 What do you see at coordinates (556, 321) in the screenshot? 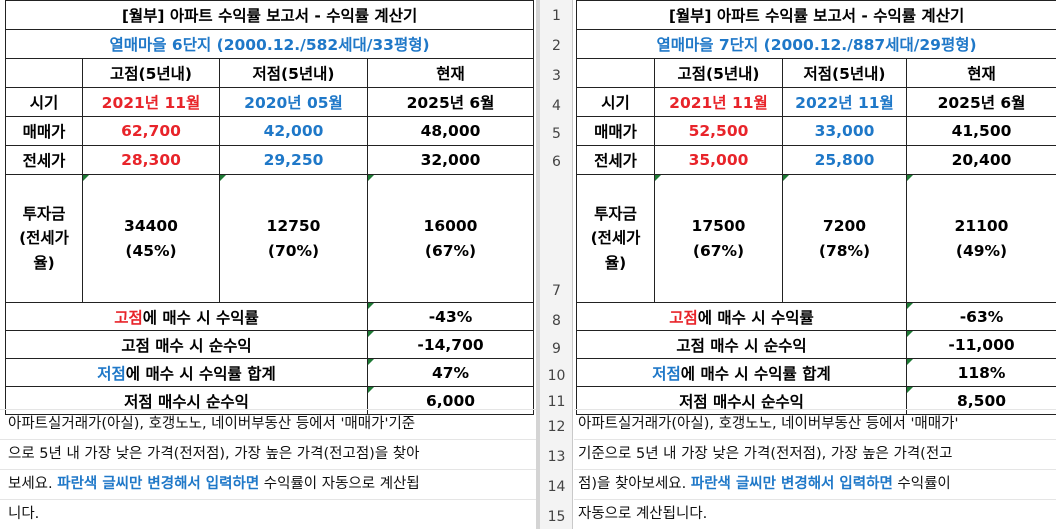
I see `row-number: 8` at bounding box center [556, 321].